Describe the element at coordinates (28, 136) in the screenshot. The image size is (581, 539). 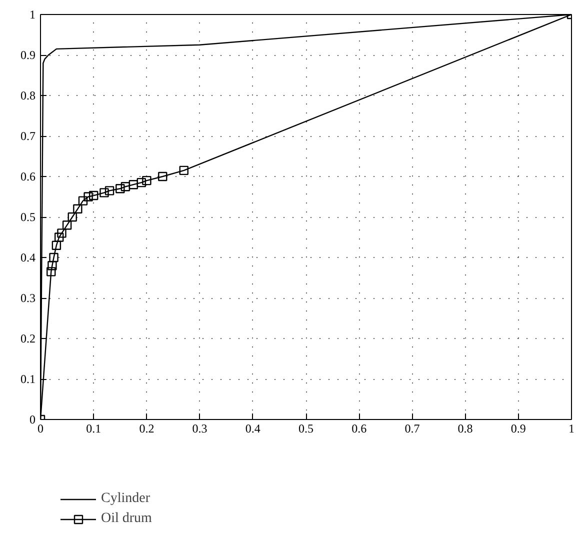
I see `y-tick-label: 0.7` at that location.